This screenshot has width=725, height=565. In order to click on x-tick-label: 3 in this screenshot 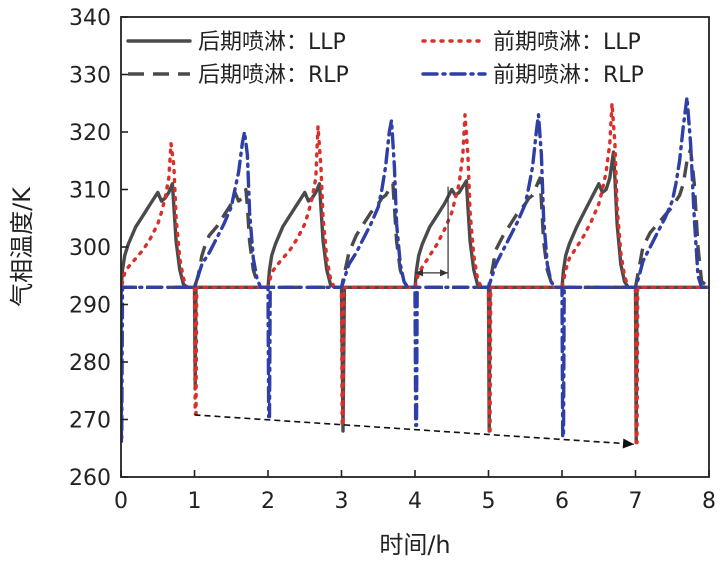, I will do `click(342, 501)`.